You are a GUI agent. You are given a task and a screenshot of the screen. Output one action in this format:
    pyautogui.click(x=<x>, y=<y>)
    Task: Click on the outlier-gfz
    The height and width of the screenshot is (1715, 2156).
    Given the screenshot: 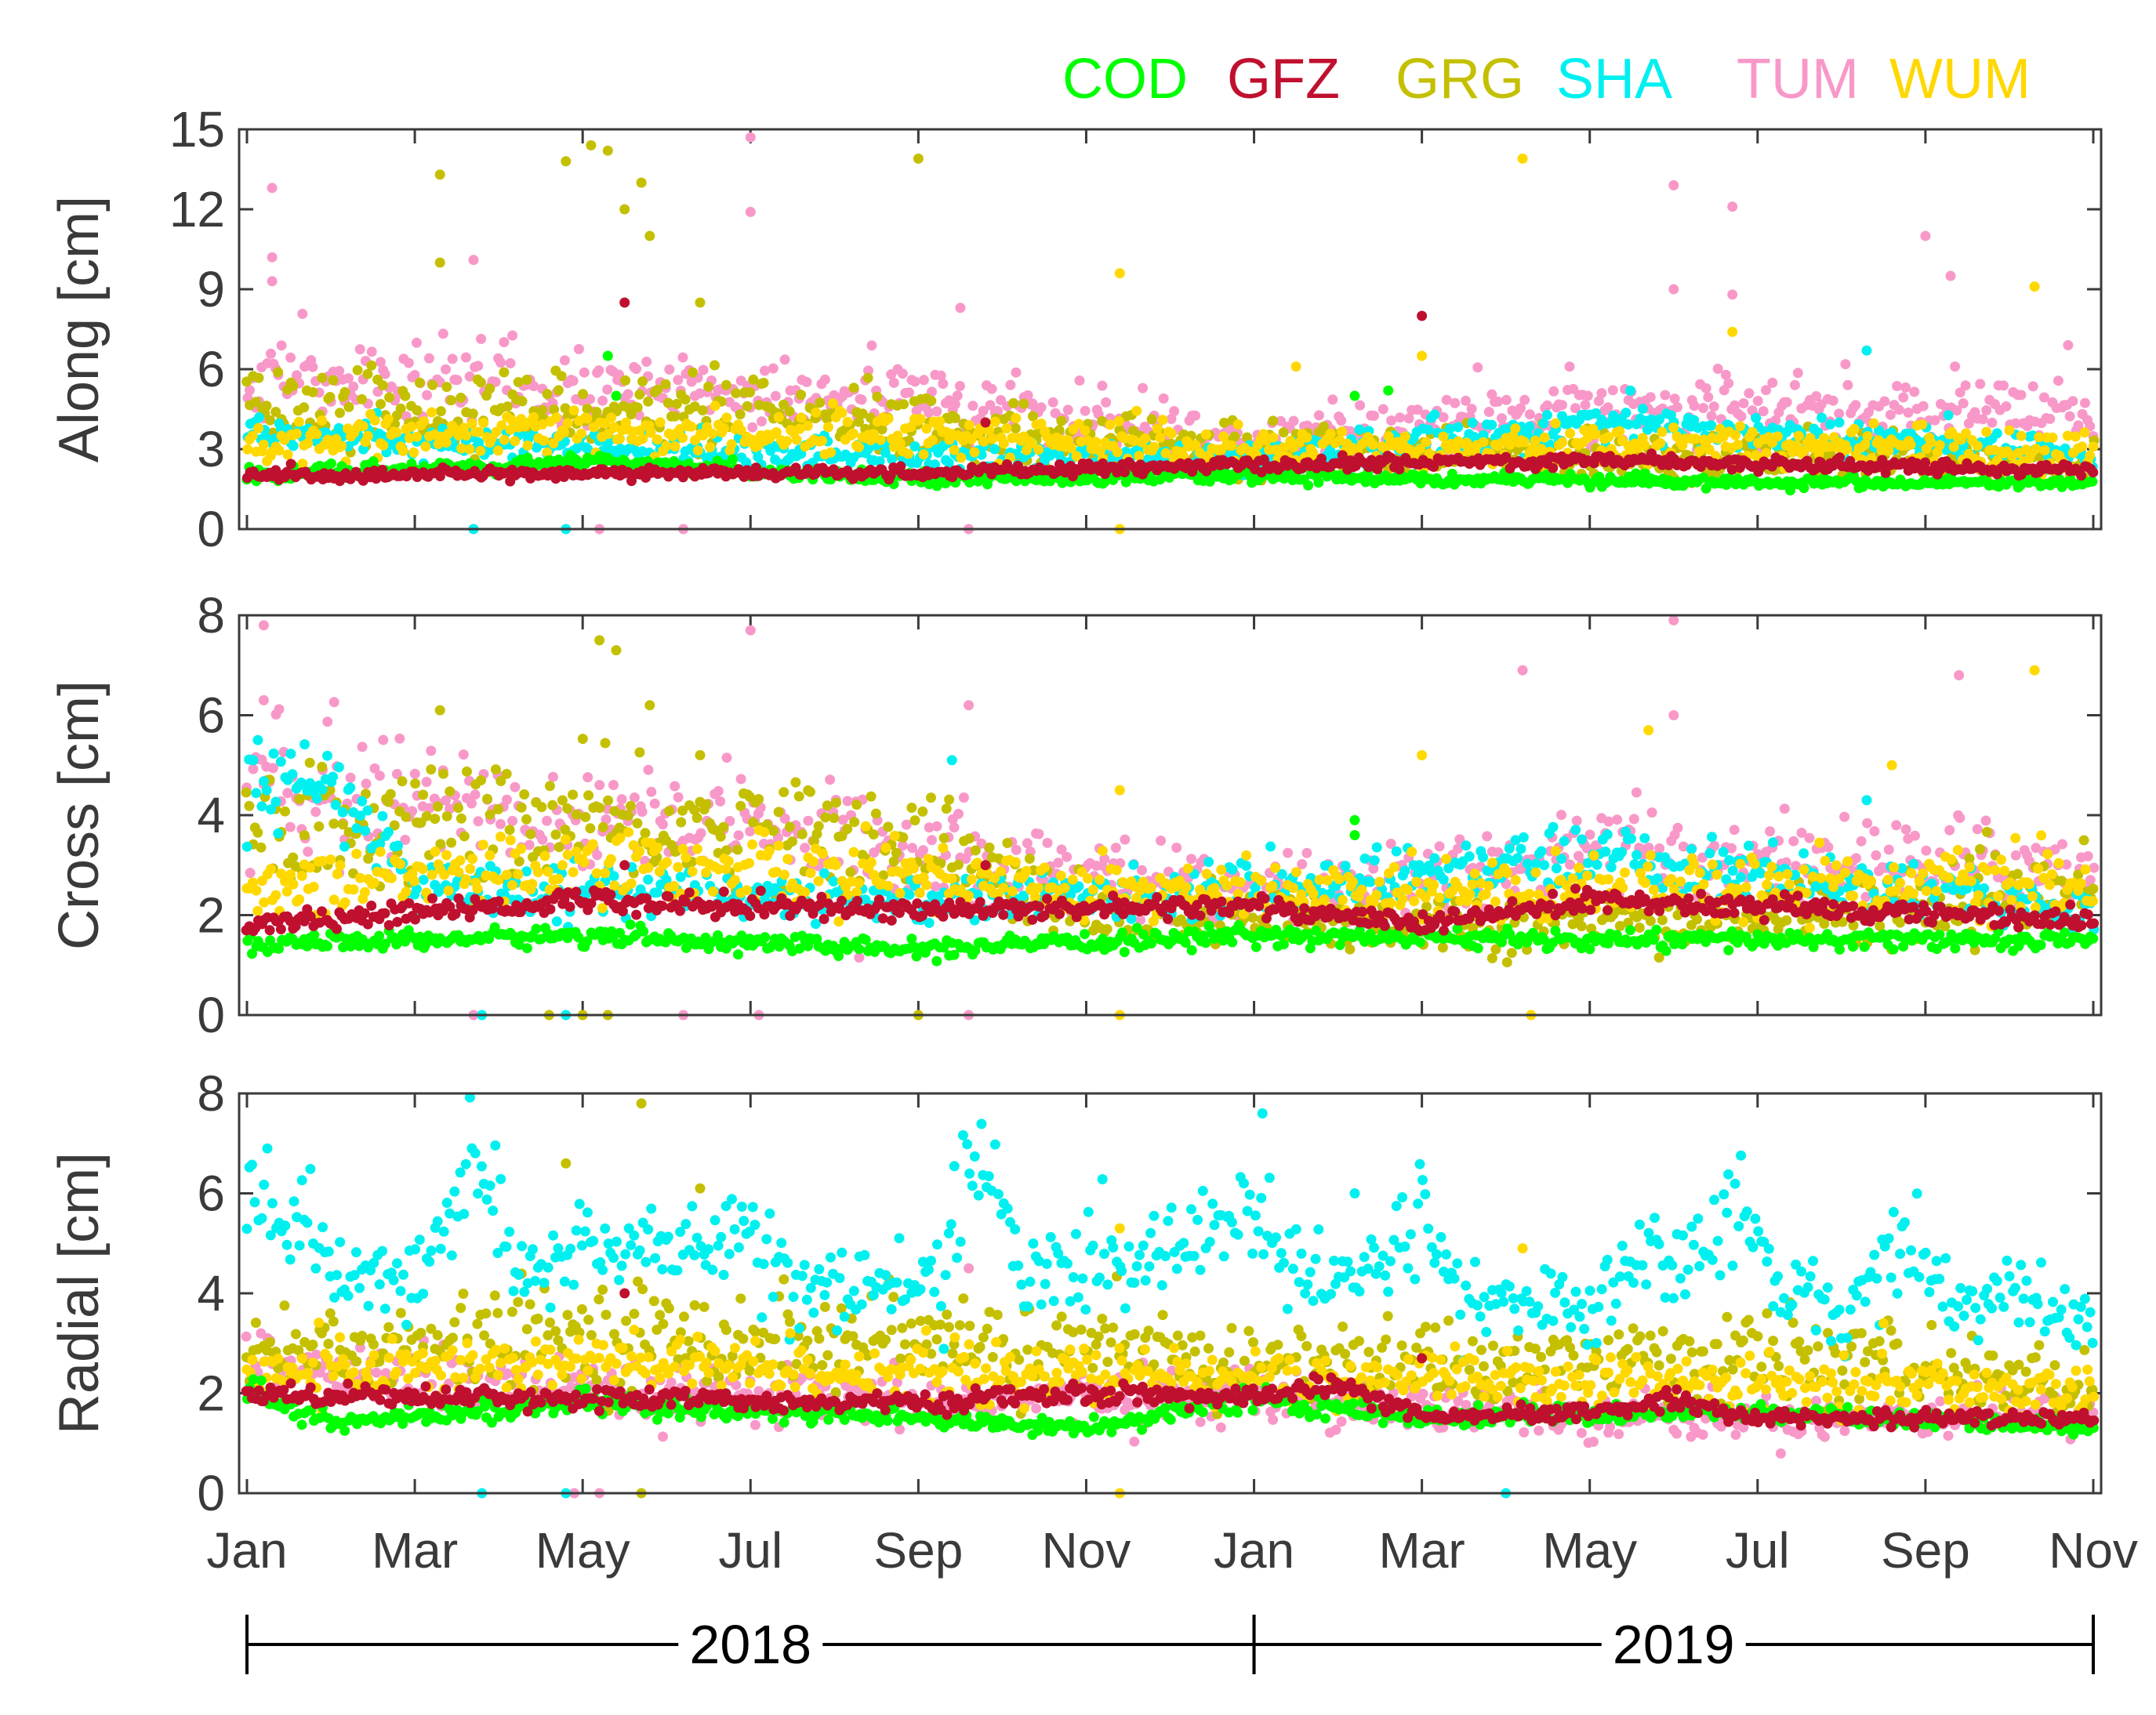 What is the action you would take?
    pyautogui.click(x=1422, y=316)
    